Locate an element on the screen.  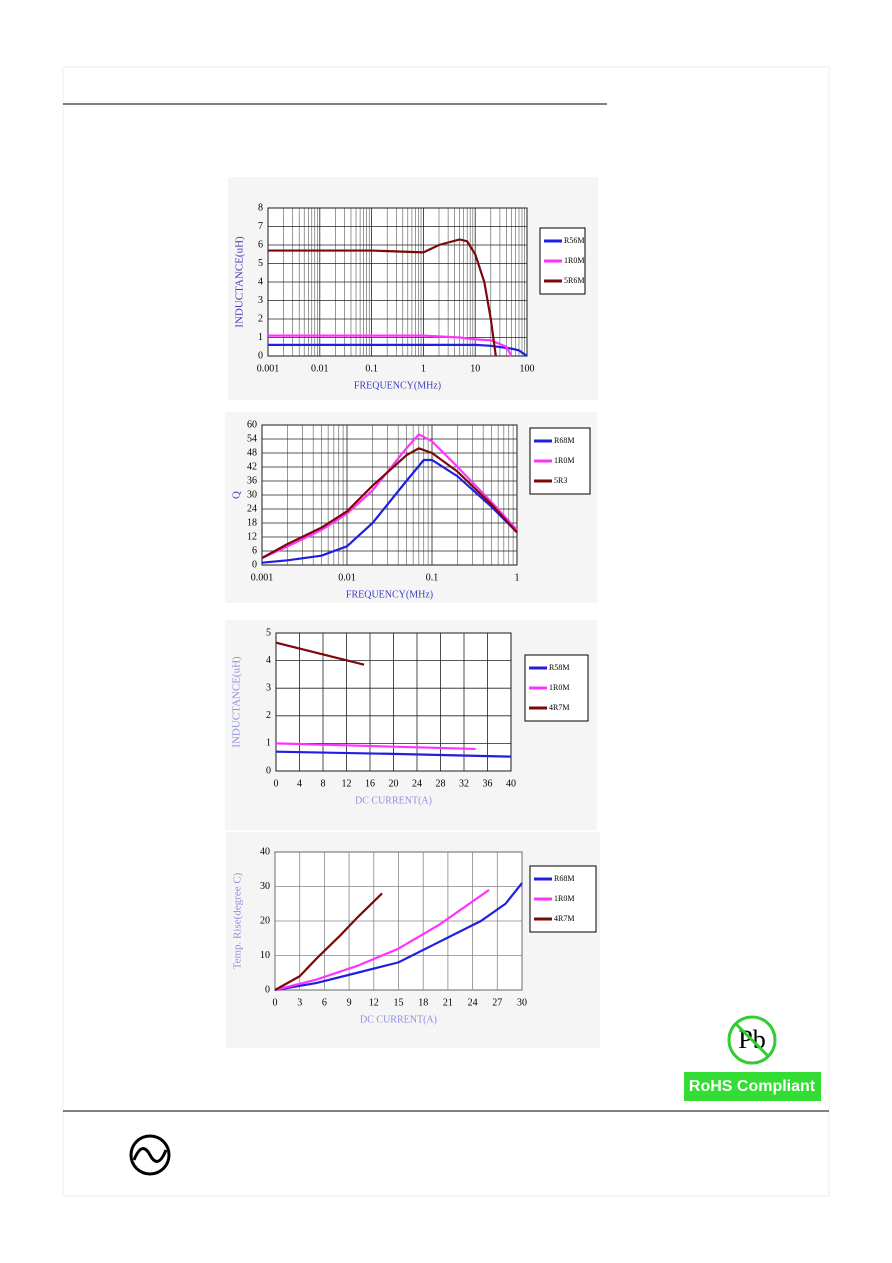
legend-label: 5R6M is located at coordinates (574, 280).